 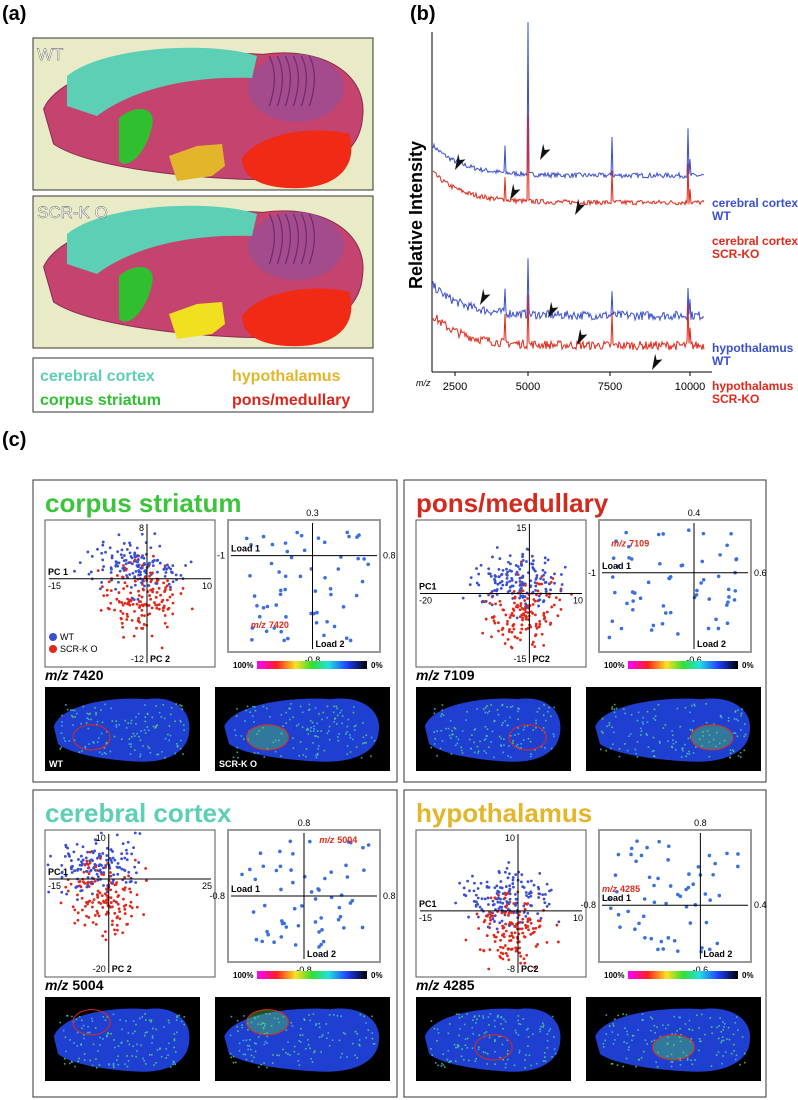 What do you see at coordinates (87, 985) in the screenshot?
I see `ion-value: 5004` at bounding box center [87, 985].